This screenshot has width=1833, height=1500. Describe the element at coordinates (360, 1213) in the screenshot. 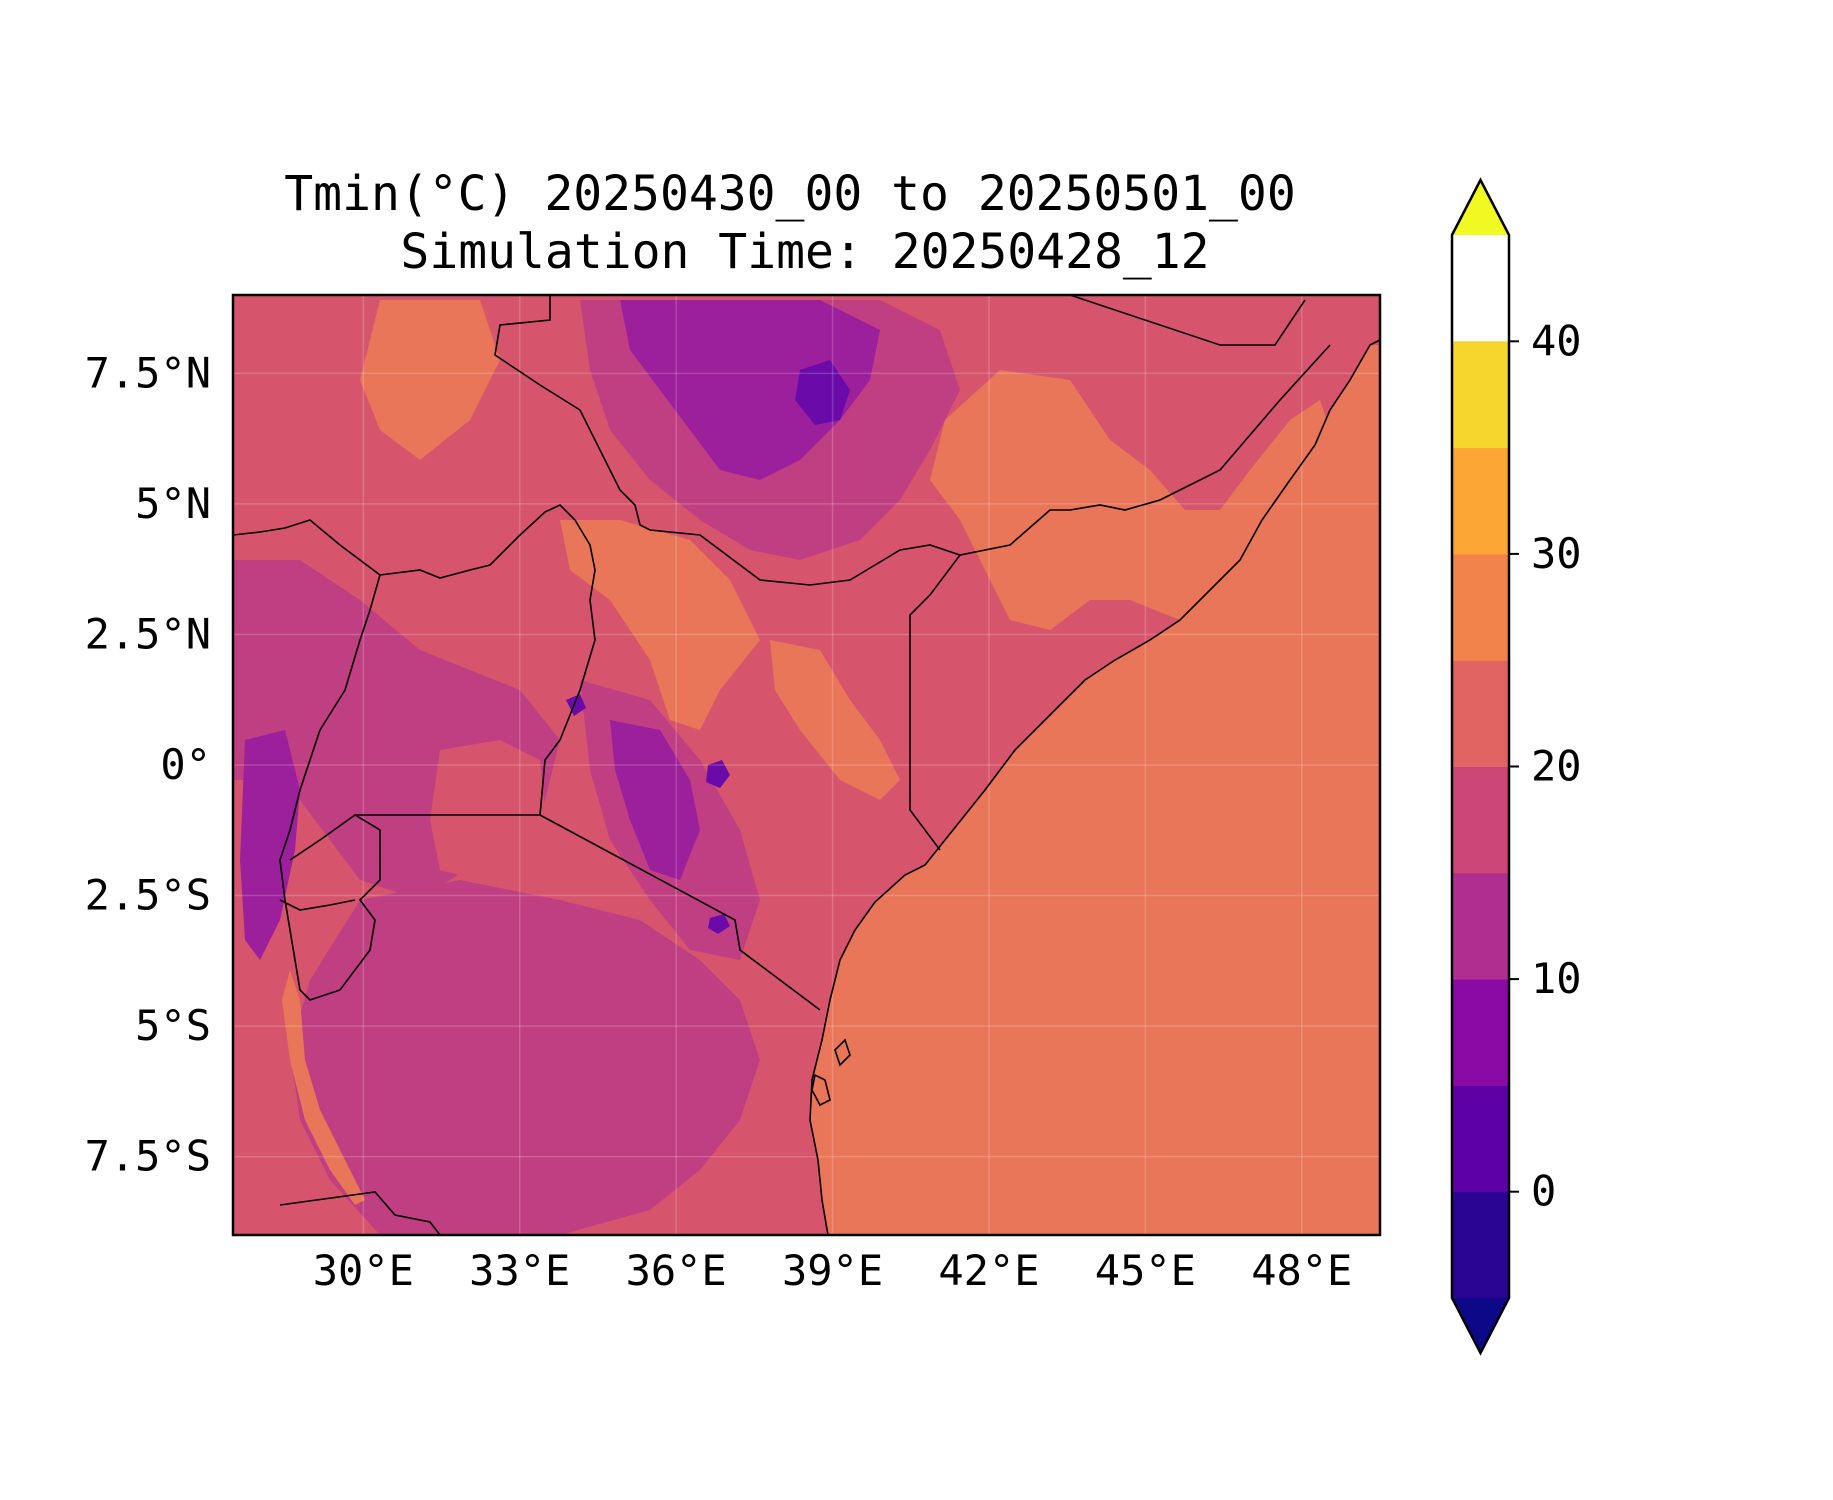

I see `border-tanzania-zambia` at that location.